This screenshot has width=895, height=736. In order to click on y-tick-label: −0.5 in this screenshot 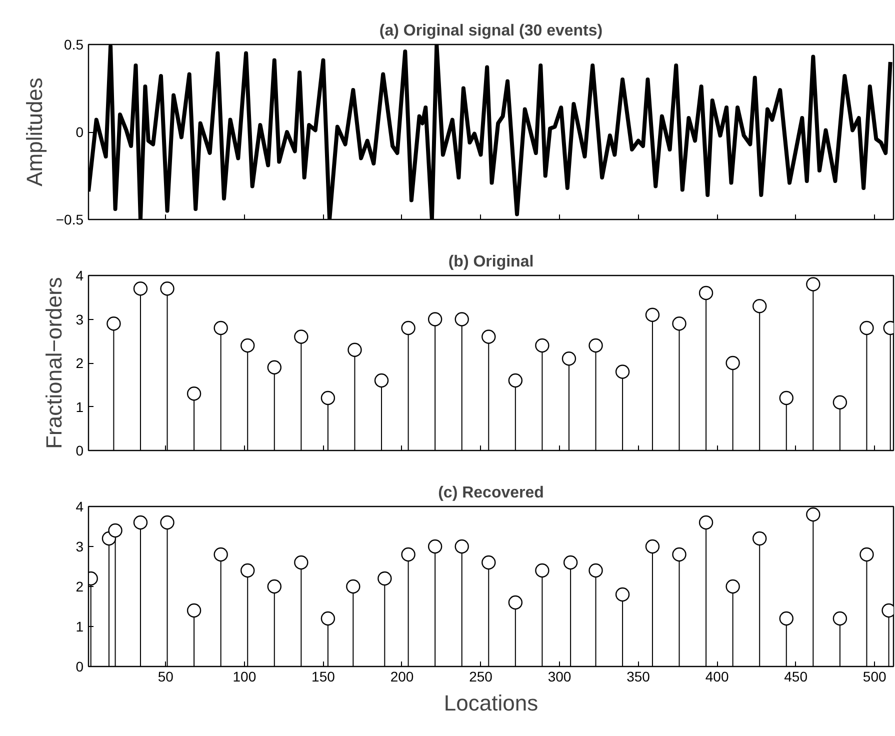, I will do `click(70, 220)`.